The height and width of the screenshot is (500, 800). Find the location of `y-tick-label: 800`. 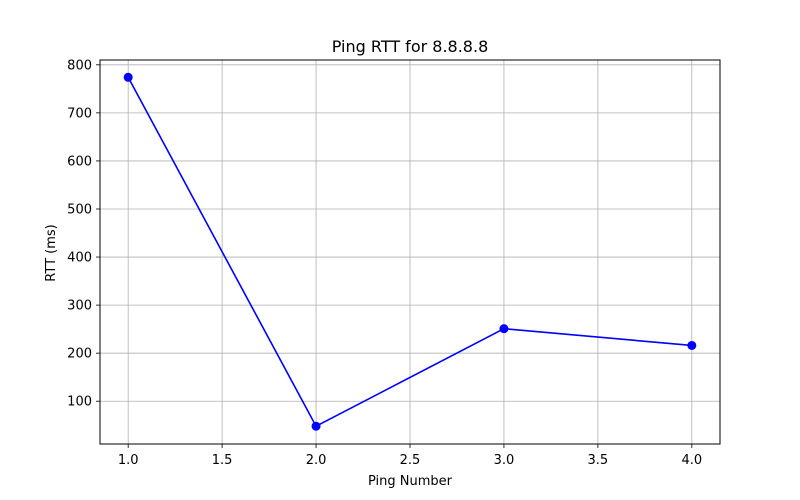

y-tick-label: 800 is located at coordinates (79, 65).